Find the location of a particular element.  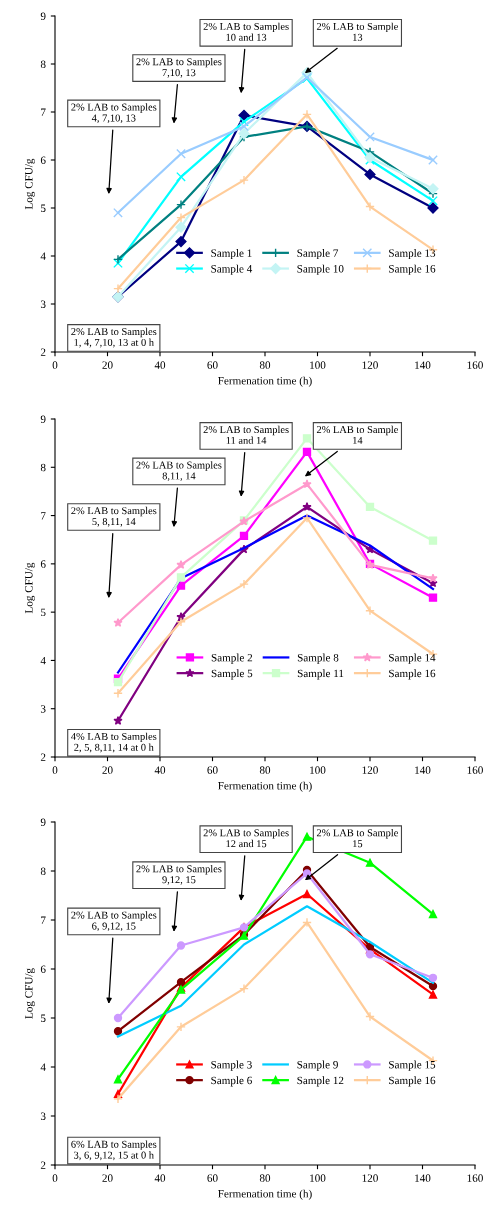

annotation: 2% LAB to Sample 13 is located at coordinates (357, 31).